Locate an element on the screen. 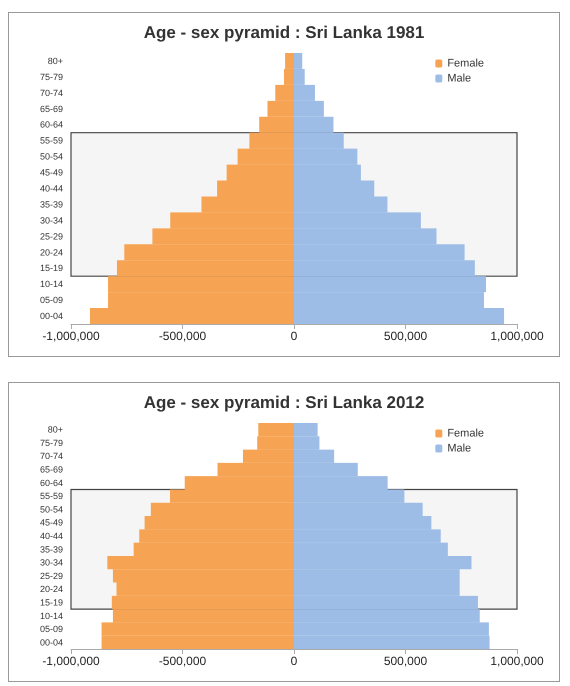 This screenshot has width=570, height=686. chart-title: Age - sex pyramid : Sri Lanka 1981 is located at coordinates (284, 32).